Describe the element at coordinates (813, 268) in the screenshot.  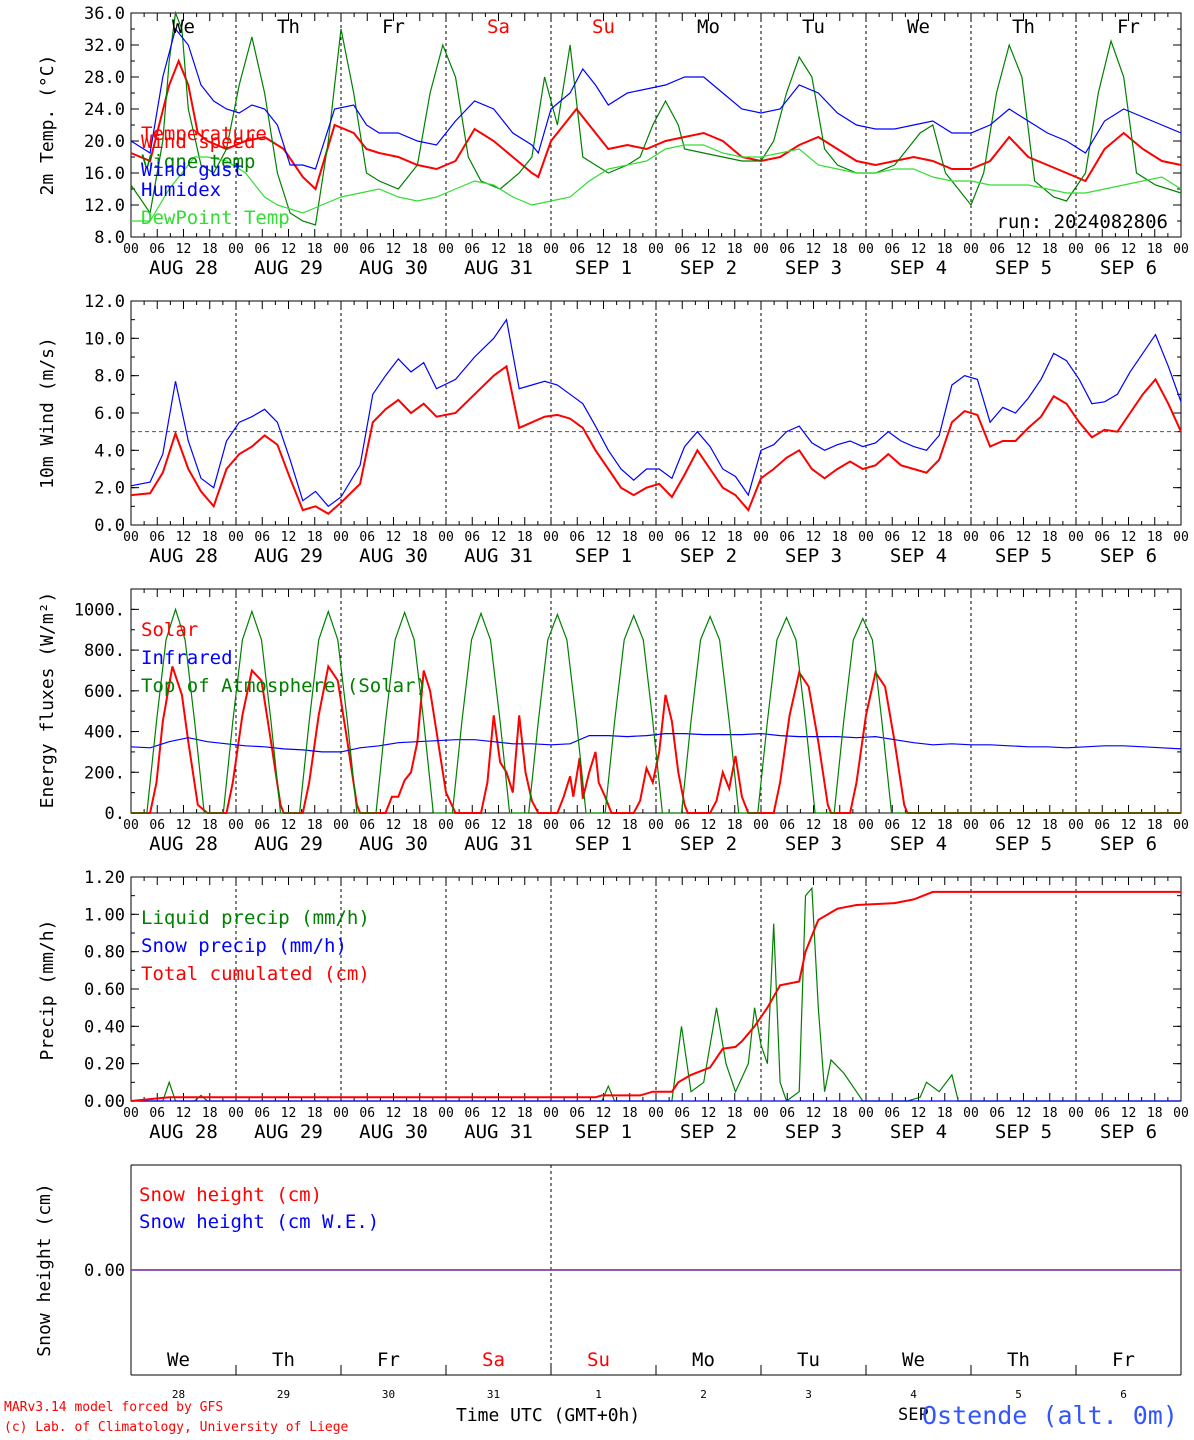
I see `date-label: SEP 3` at that location.